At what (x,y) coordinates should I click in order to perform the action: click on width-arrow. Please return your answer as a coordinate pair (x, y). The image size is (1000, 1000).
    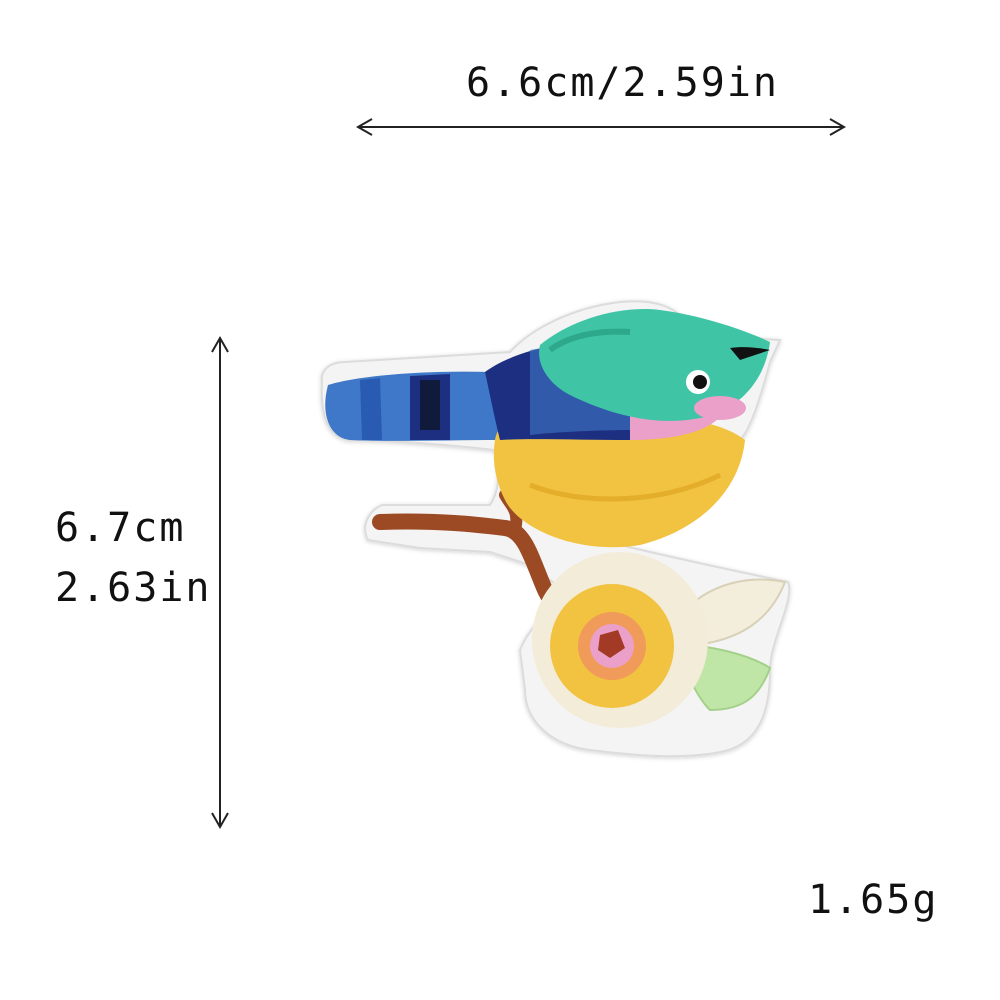
    Looking at the image, I should click on (601, 127).